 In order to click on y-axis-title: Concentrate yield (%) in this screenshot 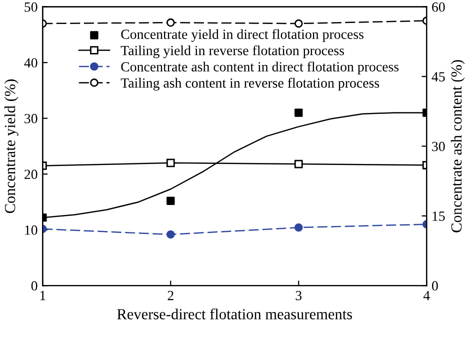, I will do `click(11, 146)`.